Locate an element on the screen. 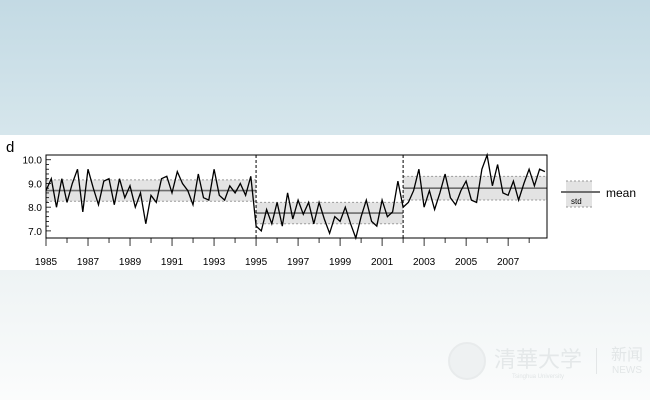  legend-std-label: std is located at coordinates (576, 201).